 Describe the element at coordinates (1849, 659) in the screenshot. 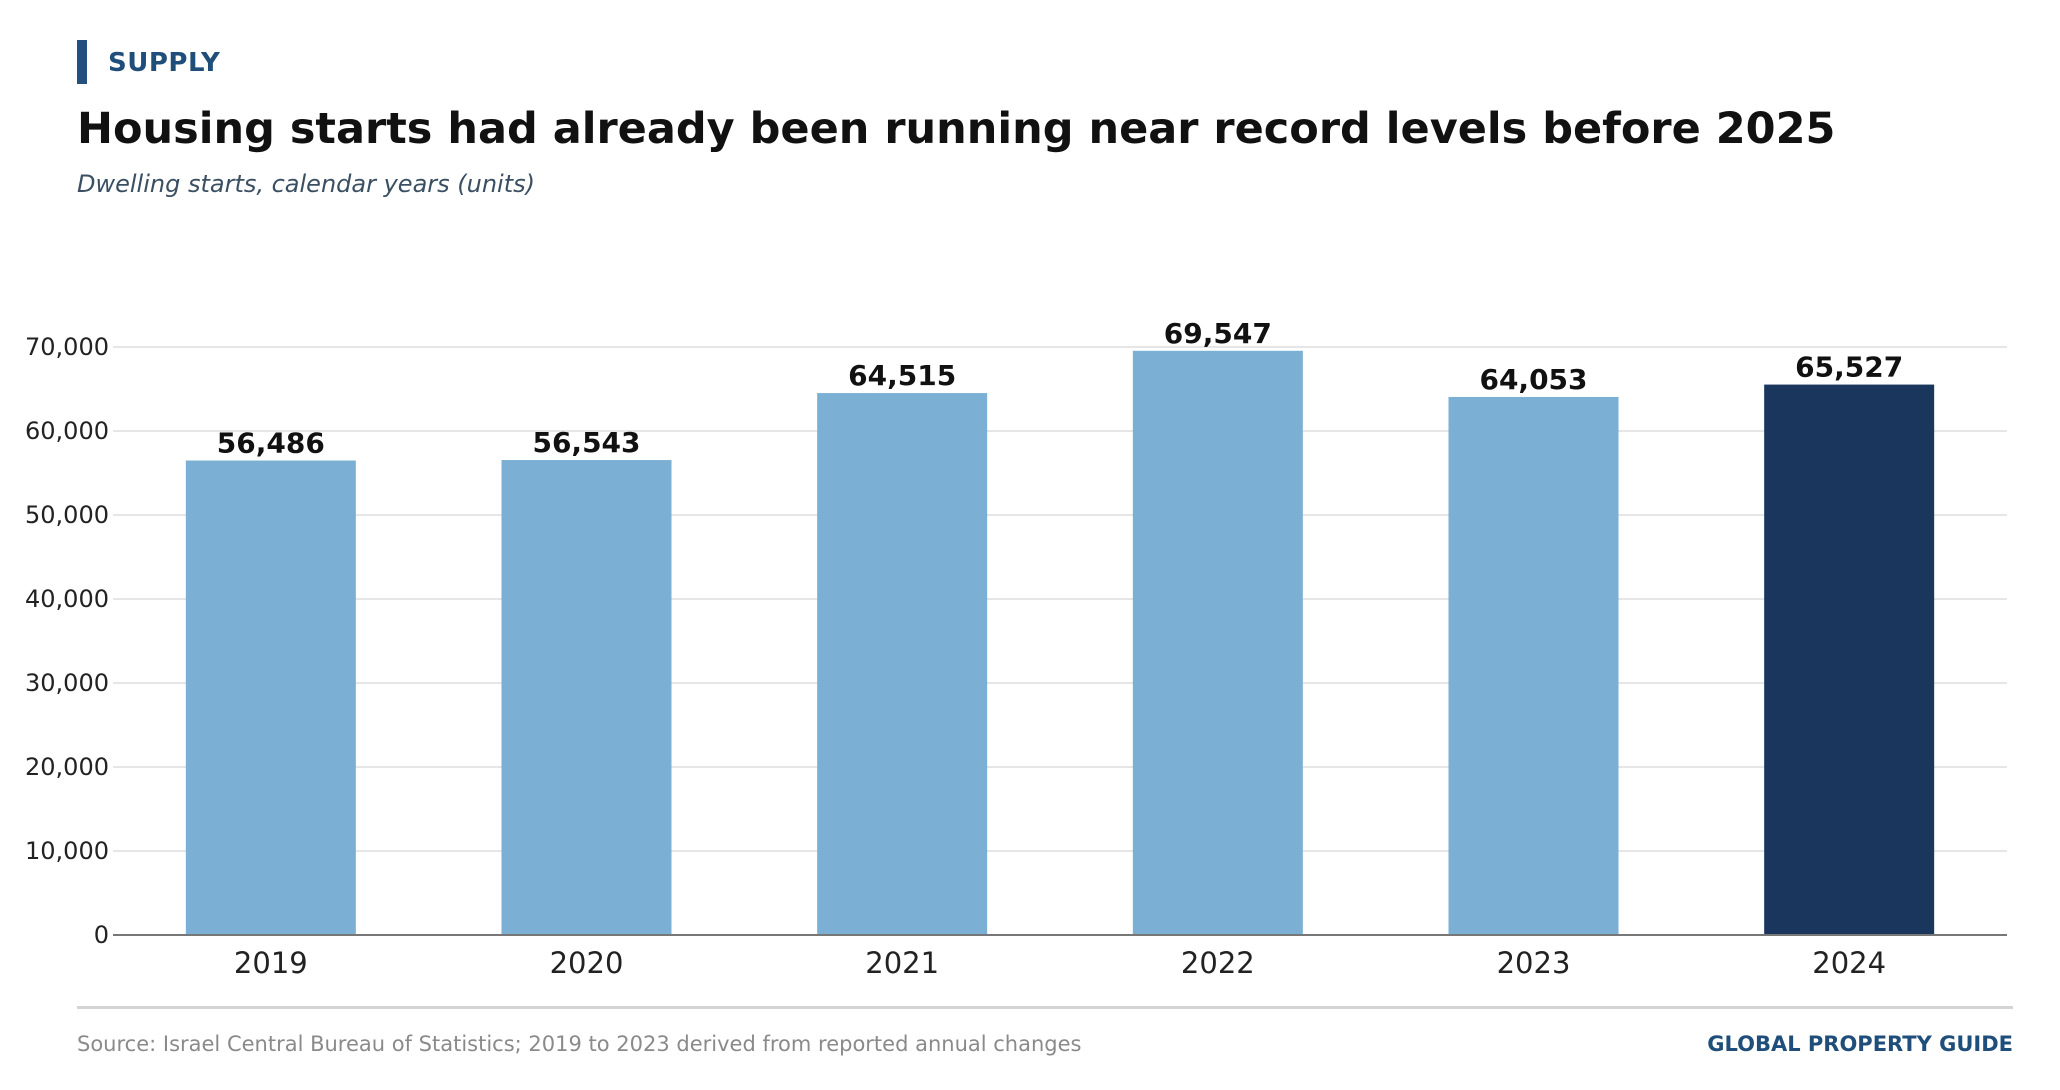

I see `bar-2024` at that location.